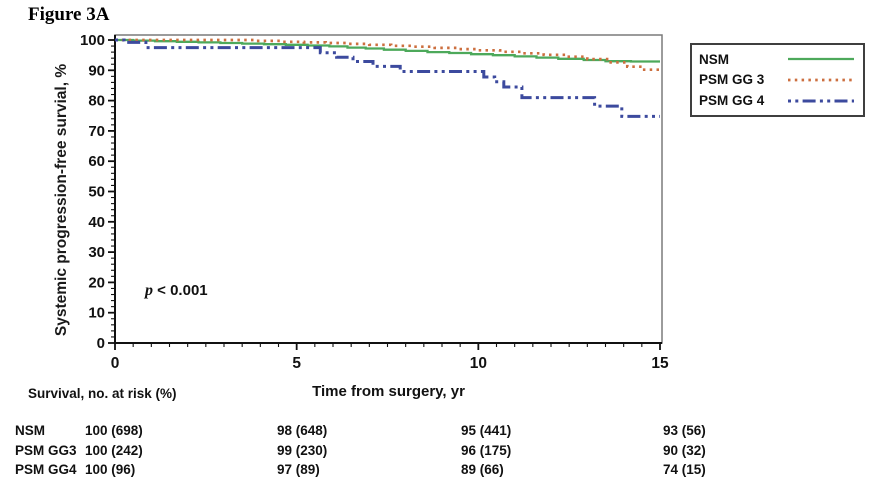 The image size is (869, 486). What do you see at coordinates (115, 363) in the screenshot?
I see `x-tick-label: 0` at bounding box center [115, 363].